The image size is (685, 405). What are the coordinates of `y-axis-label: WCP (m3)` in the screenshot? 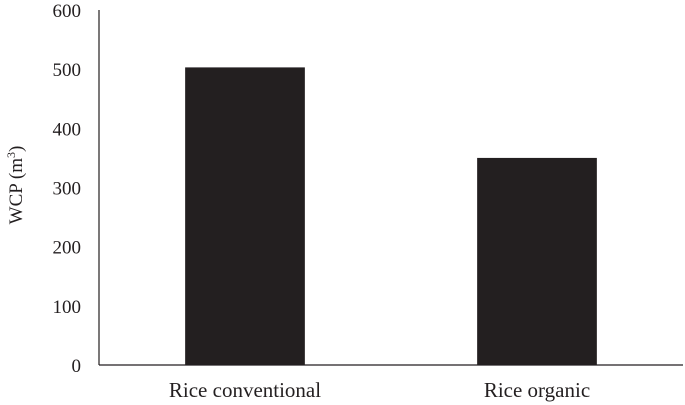 It's located at (15, 185).